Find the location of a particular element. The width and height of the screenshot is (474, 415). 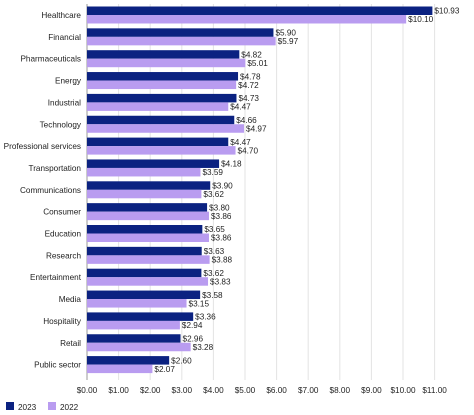

value-label-2022: $3.59 is located at coordinates (212, 172).